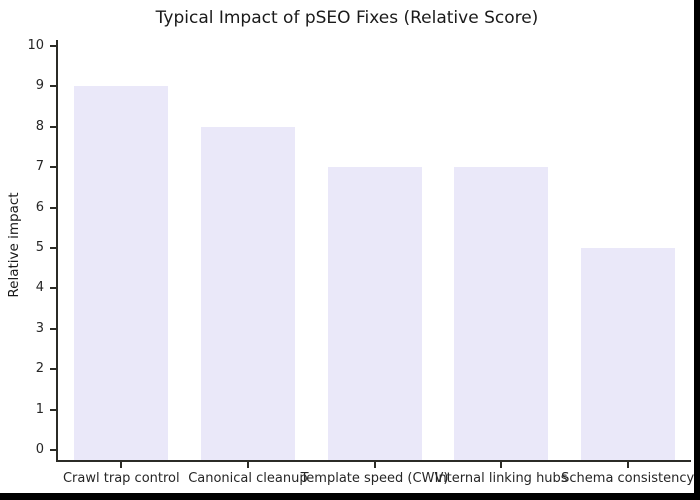 This screenshot has width=700, height=500. What do you see at coordinates (350, 496) in the screenshot?
I see `screen-edge-bottom` at bounding box center [350, 496].